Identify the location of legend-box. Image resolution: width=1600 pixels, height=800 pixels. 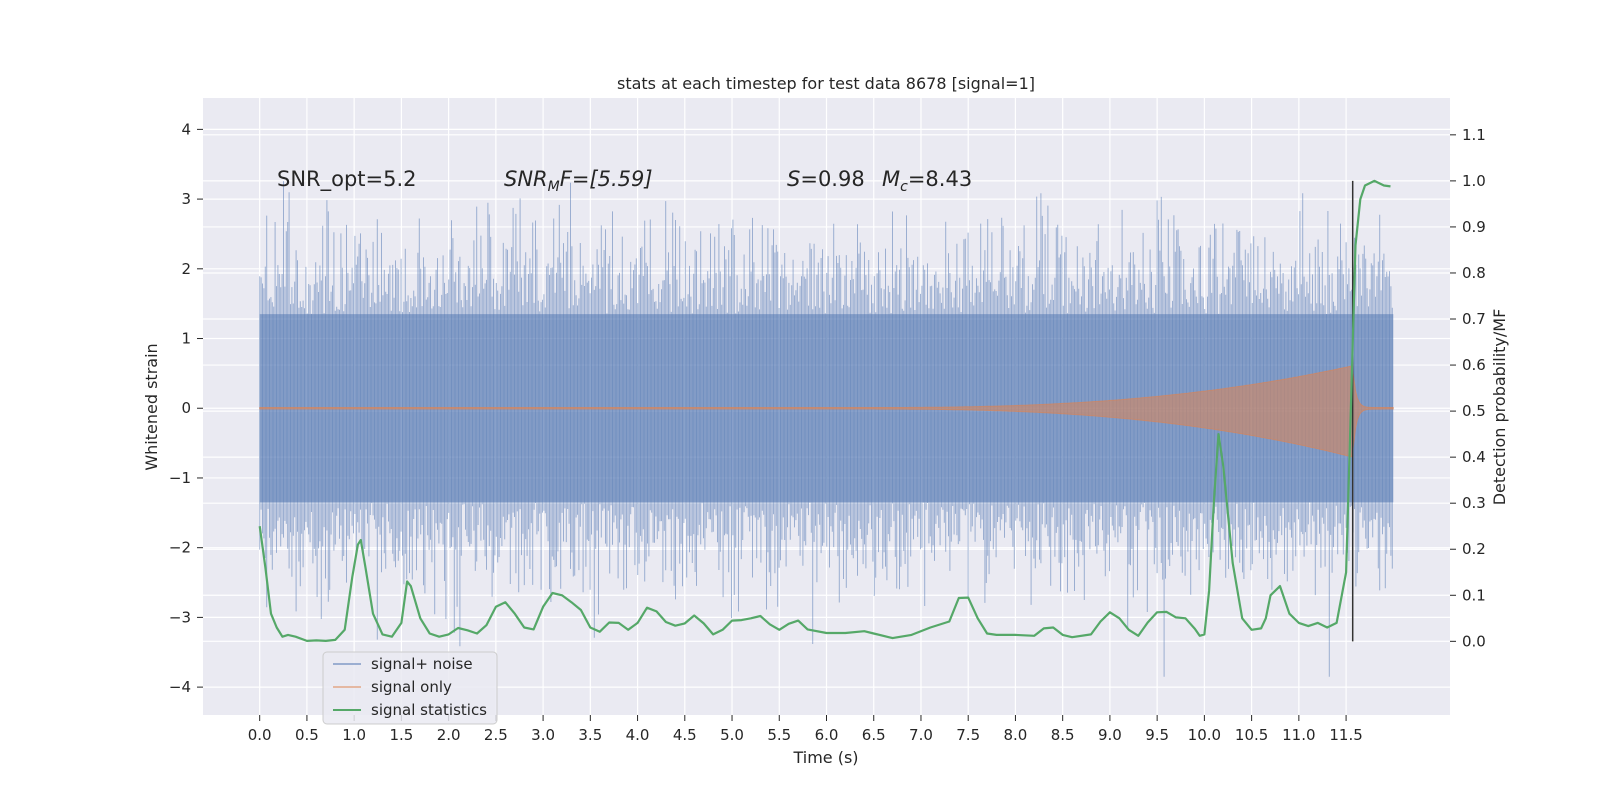
(410, 688).